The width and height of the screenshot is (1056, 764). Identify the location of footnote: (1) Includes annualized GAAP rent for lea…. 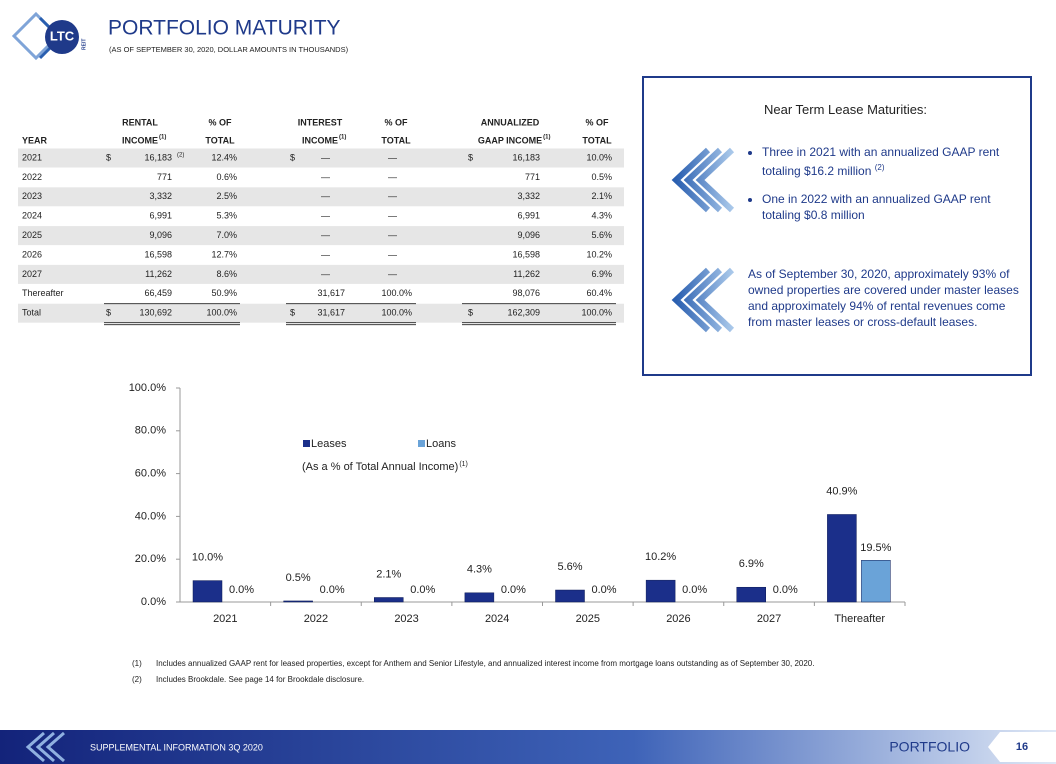
(473, 664).